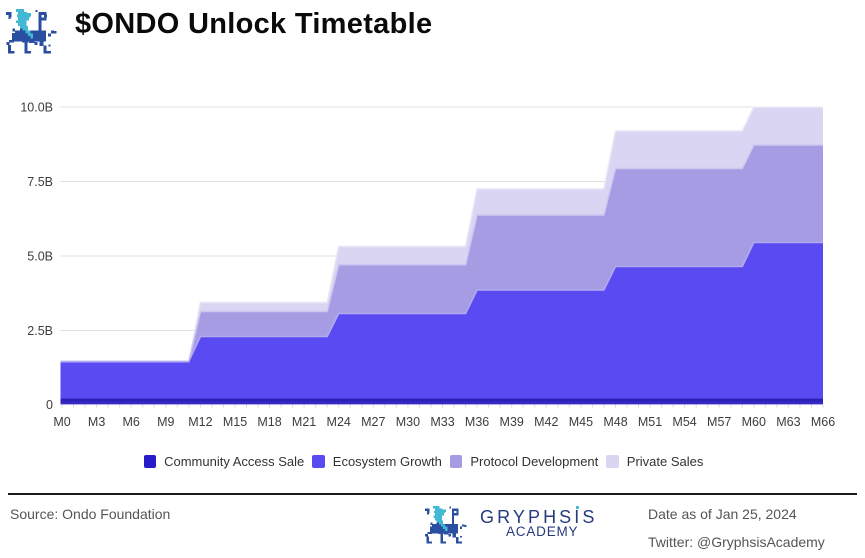 The height and width of the screenshot is (558, 865). I want to click on svg-text: M39, so click(512, 422).